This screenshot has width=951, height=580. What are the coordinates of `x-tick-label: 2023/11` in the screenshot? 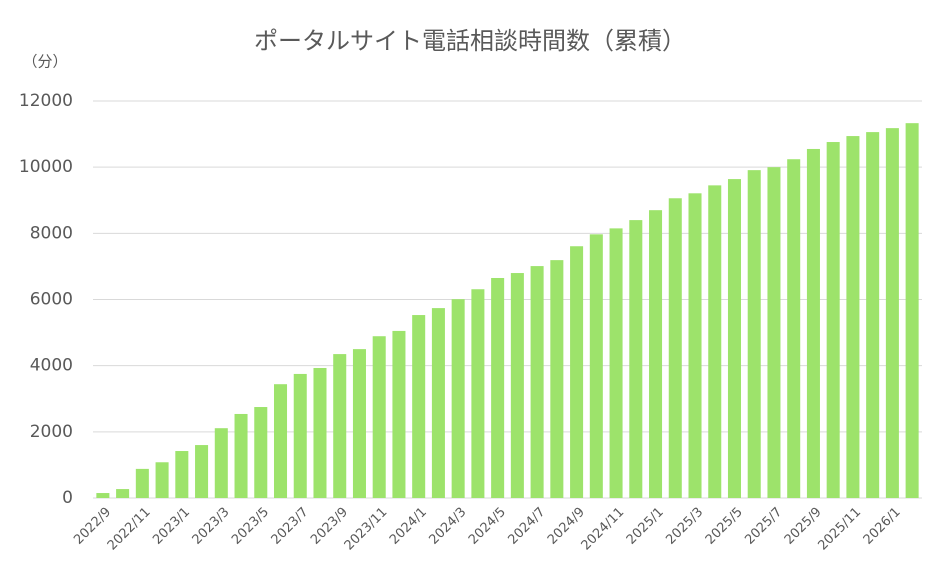 It's located at (366, 529).